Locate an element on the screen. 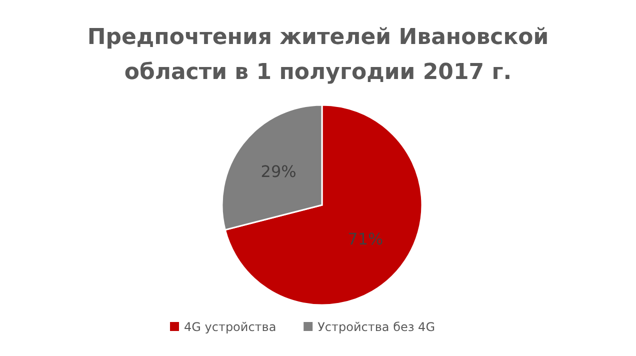 The width and height of the screenshot is (636, 356). data-label: 29% is located at coordinates (278, 171).